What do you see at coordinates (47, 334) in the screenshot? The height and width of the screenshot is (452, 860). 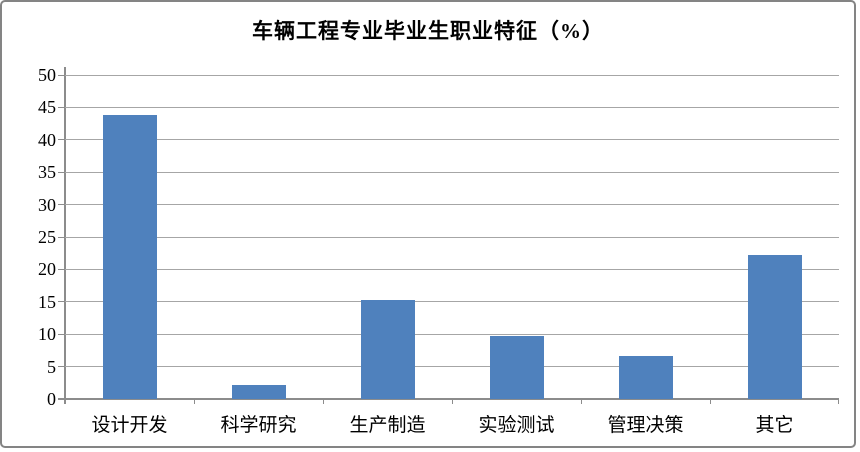 I see `y-tick-label-10: 10` at bounding box center [47, 334].